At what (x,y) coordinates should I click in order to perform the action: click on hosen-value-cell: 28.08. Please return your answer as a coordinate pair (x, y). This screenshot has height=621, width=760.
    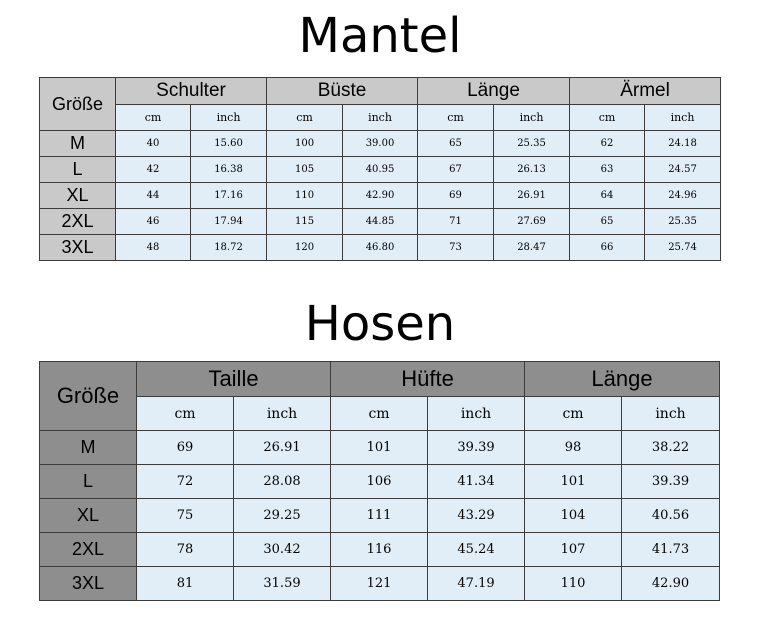
    Looking at the image, I should click on (282, 481).